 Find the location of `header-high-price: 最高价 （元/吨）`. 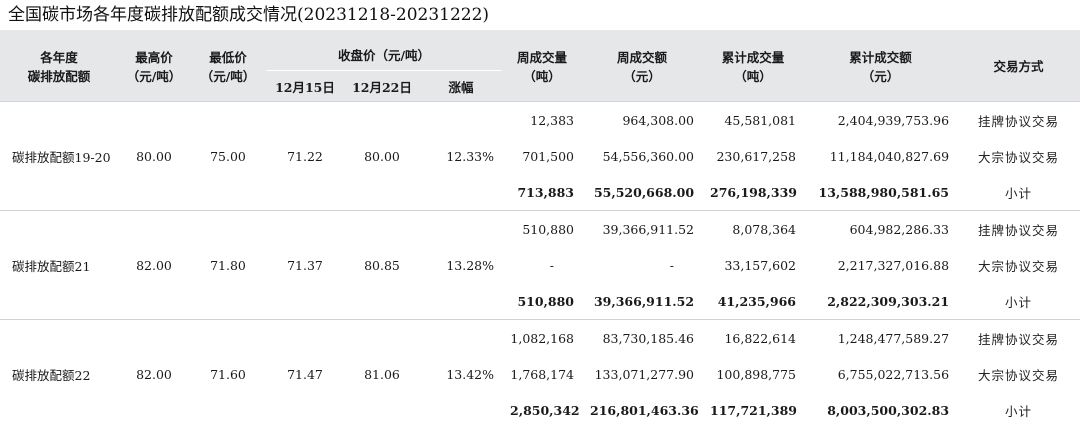

header-high-price: 最高价 （元/吨） is located at coordinates (154, 66).